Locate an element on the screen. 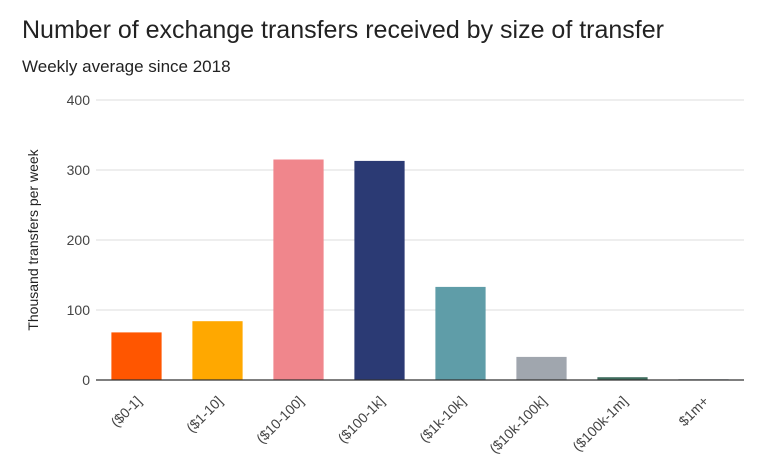 The height and width of the screenshot is (475, 768). y-tick-label: 0 is located at coordinates (86, 380).